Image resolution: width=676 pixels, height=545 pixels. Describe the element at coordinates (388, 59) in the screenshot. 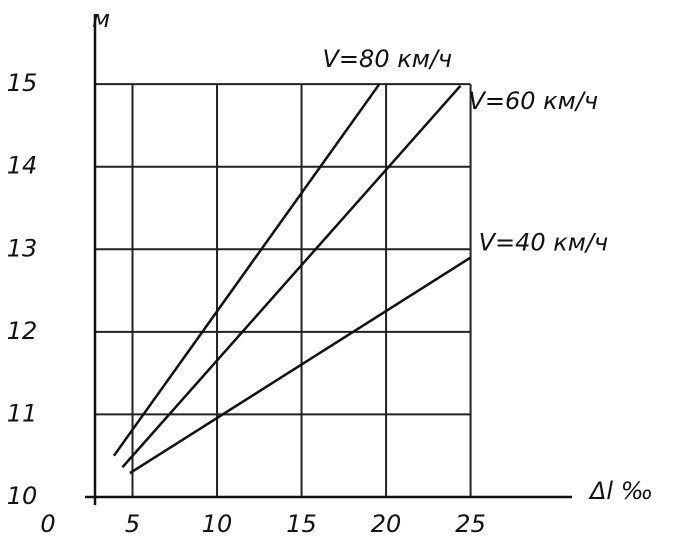

I see `series-label: V=80 км/ч` at that location.